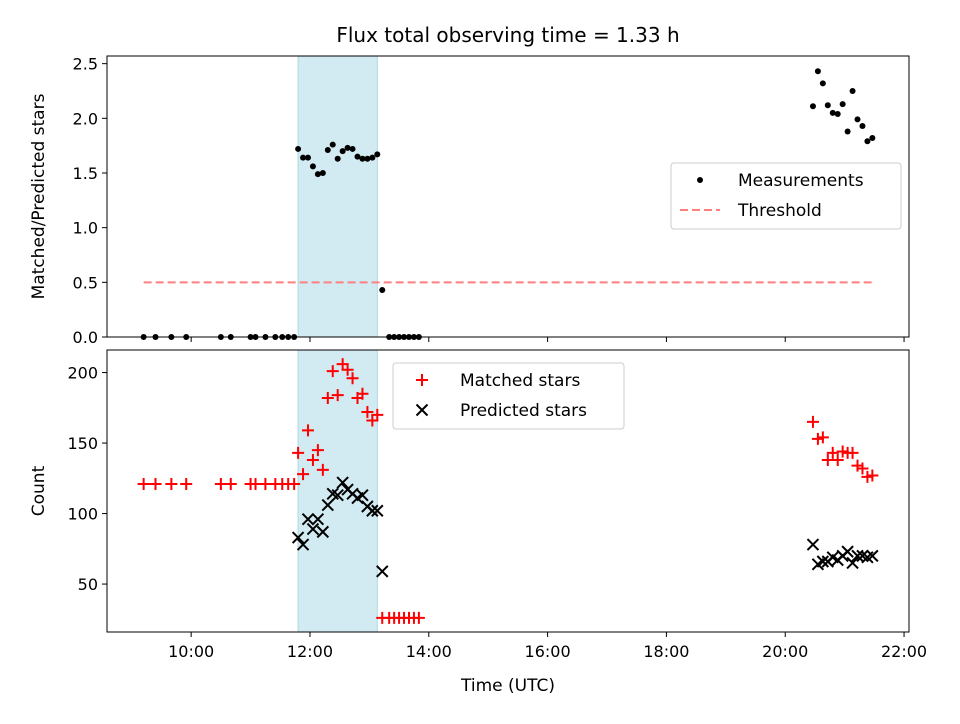 The width and height of the screenshot is (960, 724). I want to click on x-tick-label: 20:00, so click(785, 651).